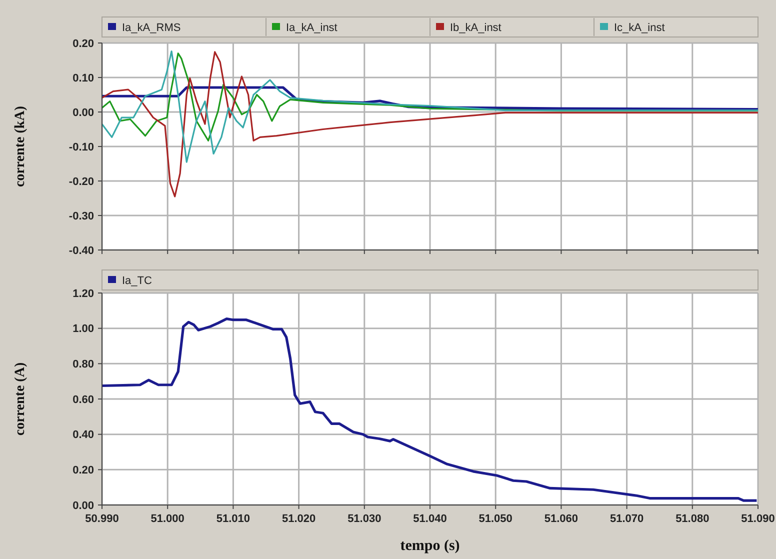 Image resolution: width=776 pixels, height=559 pixels. Describe the element at coordinates (430, 97) in the screenshot. I see `line-series` at that location.